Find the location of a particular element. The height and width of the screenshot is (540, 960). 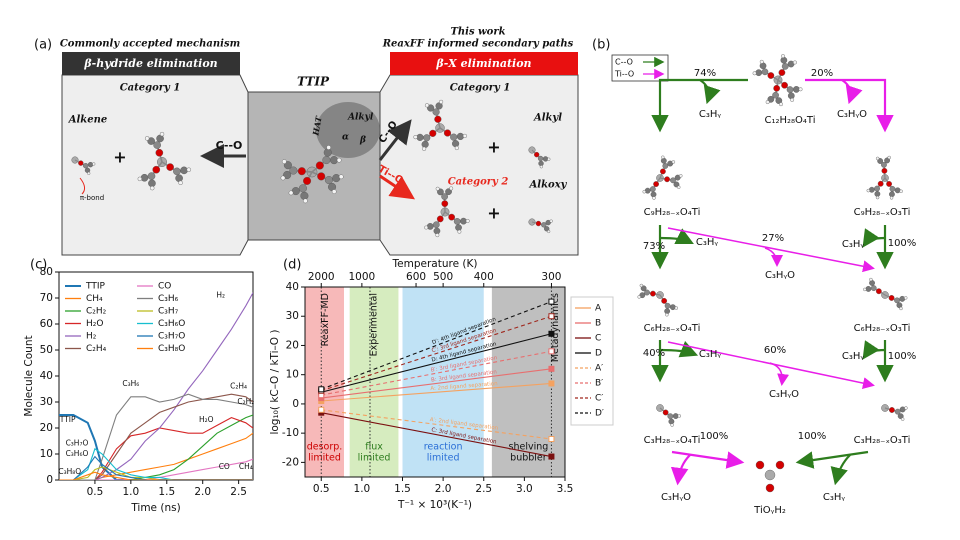

node-label: TiOᵧH₂ is located at coordinates (769, 510).